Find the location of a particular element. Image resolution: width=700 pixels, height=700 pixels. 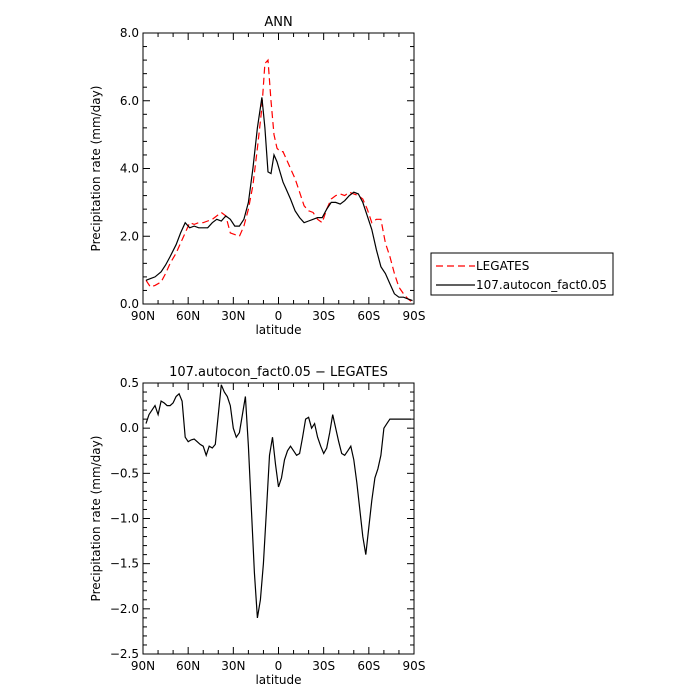

y-tick-label: 0.5 is located at coordinates (129, 383).